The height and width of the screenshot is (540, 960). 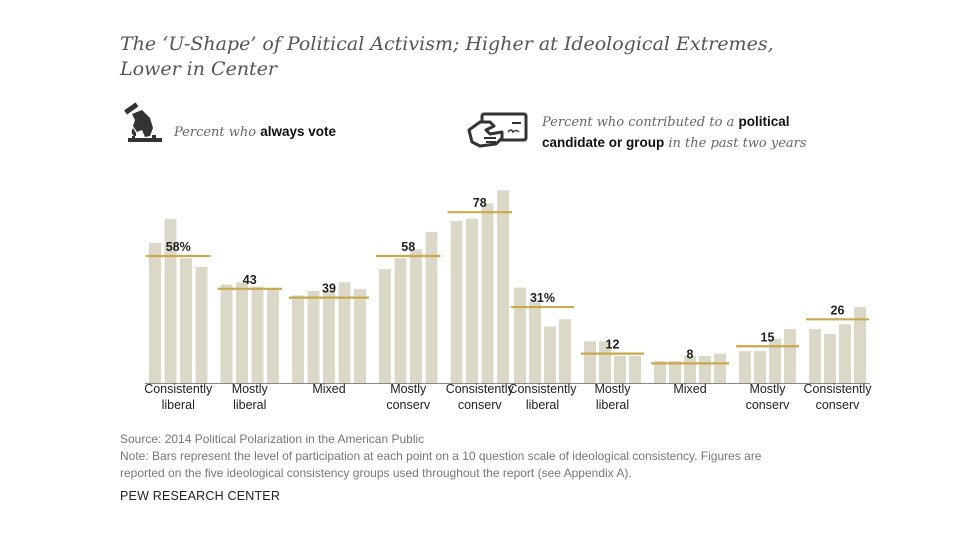 I want to click on contrib-category-label: Mostly liberal, so click(x=612, y=397).